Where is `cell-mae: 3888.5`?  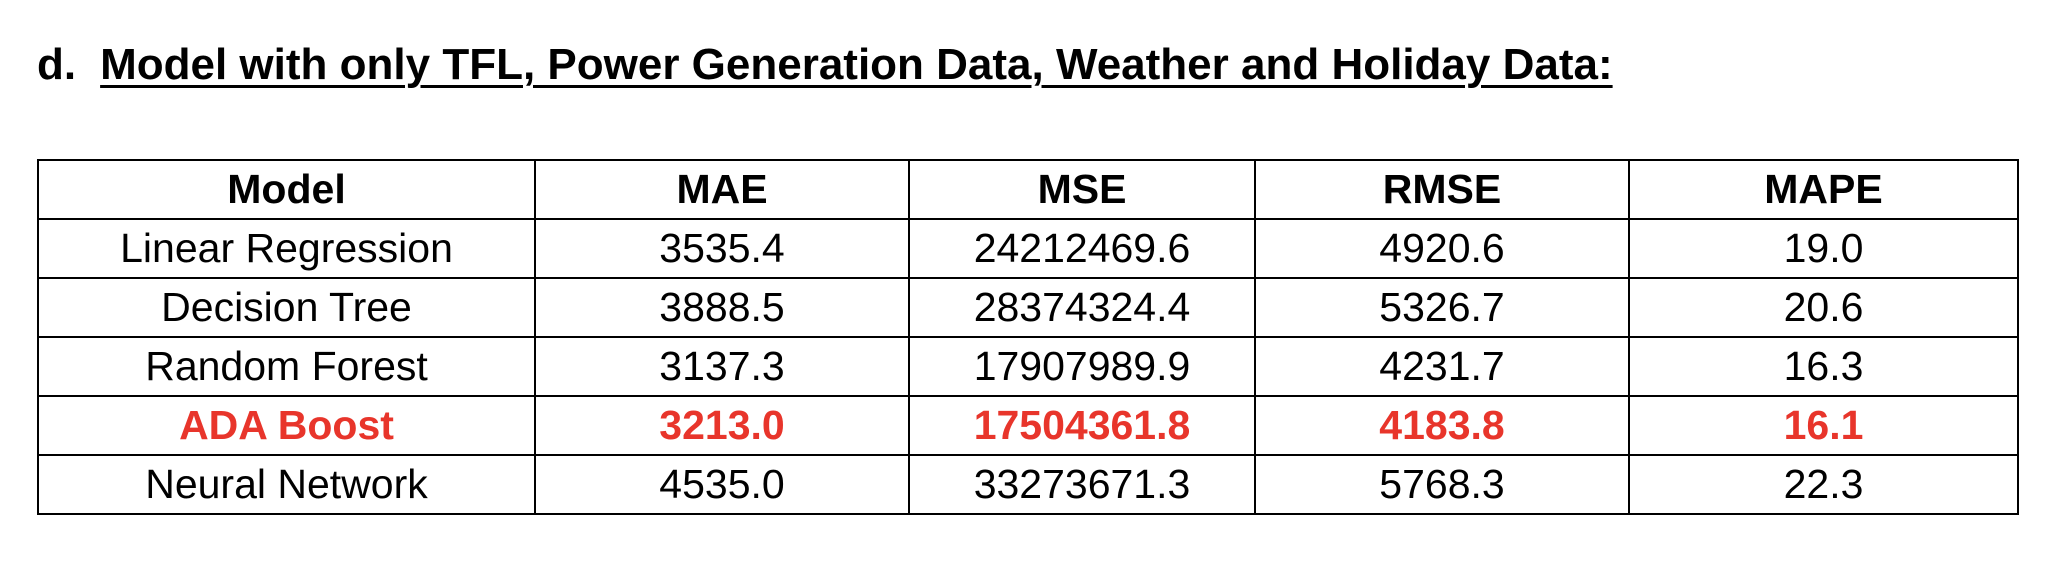
cell-mae: 3888.5 is located at coordinates (722, 307).